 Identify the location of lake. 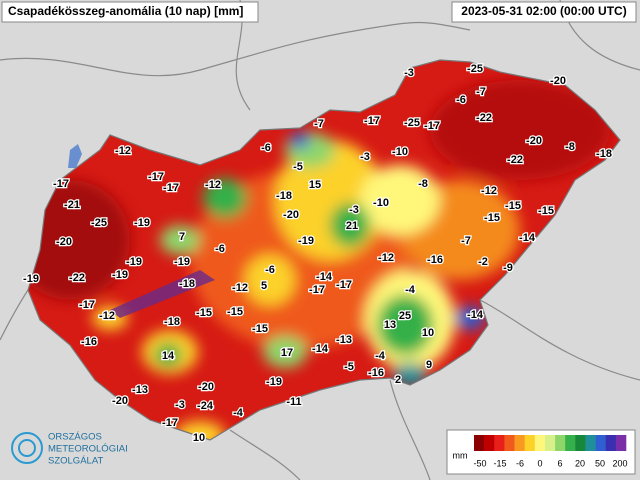
(75, 156).